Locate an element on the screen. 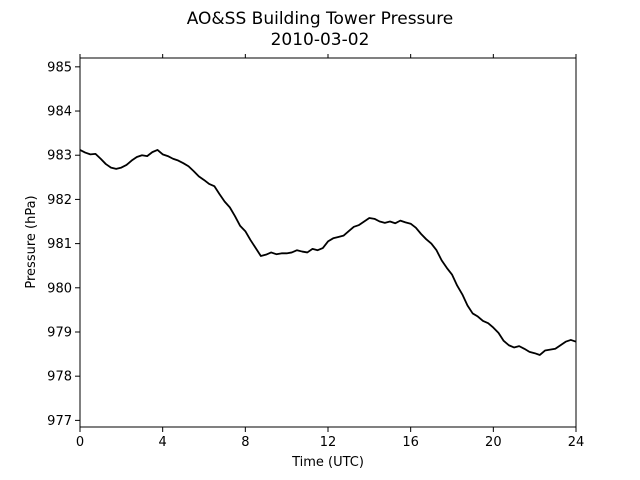 The height and width of the screenshot is (480, 640). y-axis-label: Pressure (hPa) is located at coordinates (31, 241).